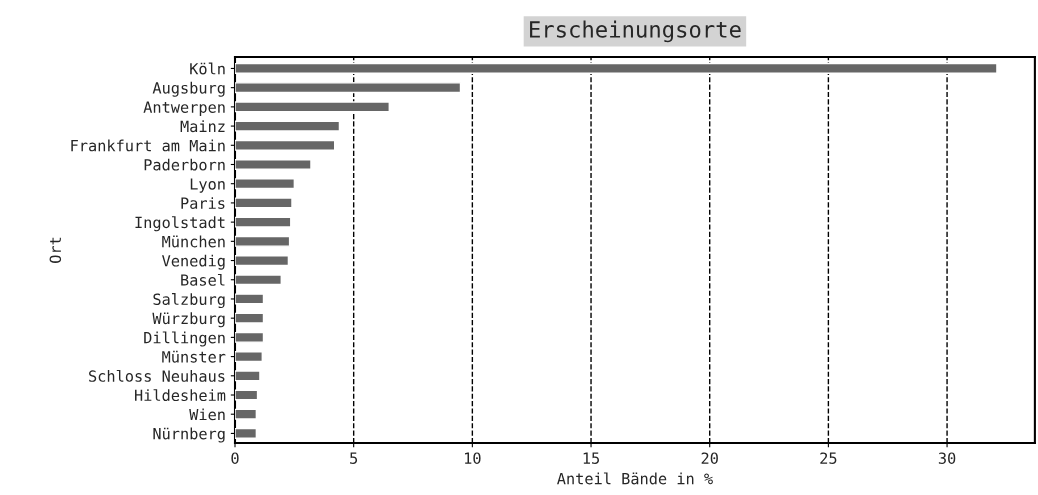 The height and width of the screenshot is (495, 1038). I want to click on y-tick-label: Basel, so click(203, 279).